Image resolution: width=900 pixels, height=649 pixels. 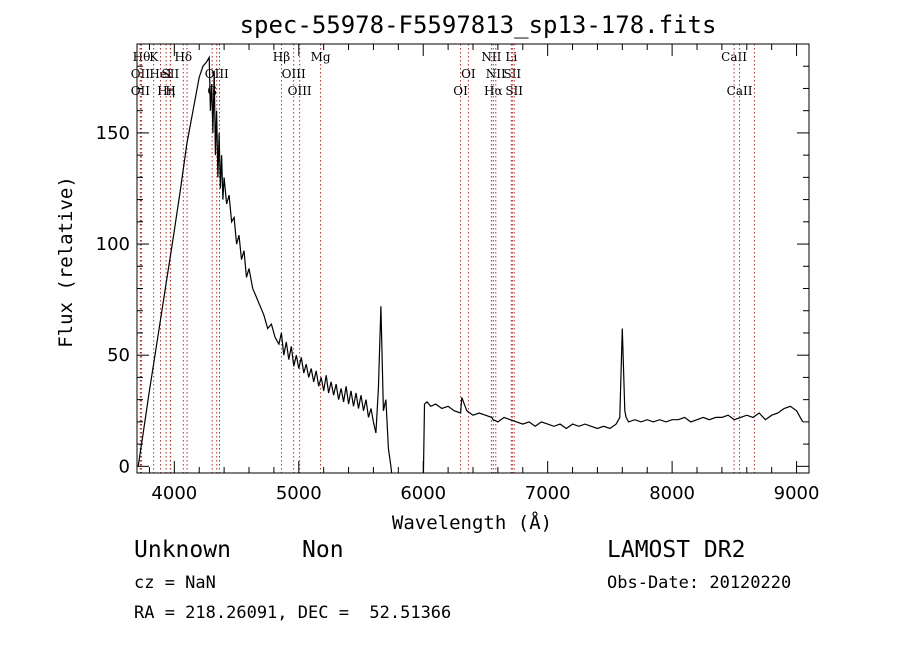 What do you see at coordinates (460, 91) in the screenshot?
I see `marker-label-17: OI` at bounding box center [460, 91].